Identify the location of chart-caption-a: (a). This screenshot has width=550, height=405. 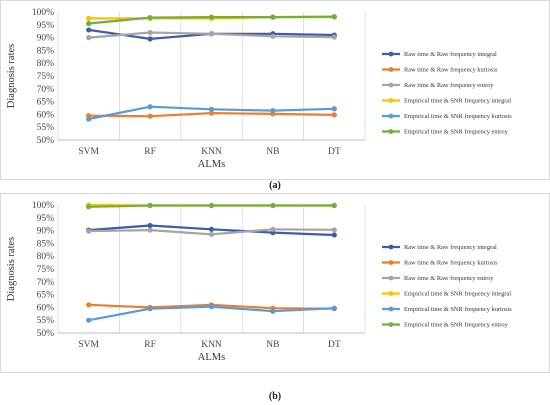
(275, 185).